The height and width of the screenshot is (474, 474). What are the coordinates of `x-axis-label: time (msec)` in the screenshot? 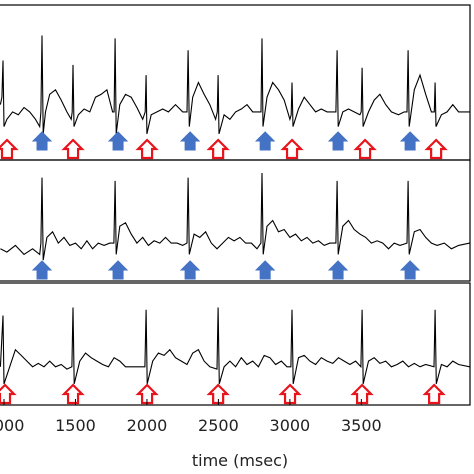 It's located at (240, 460).